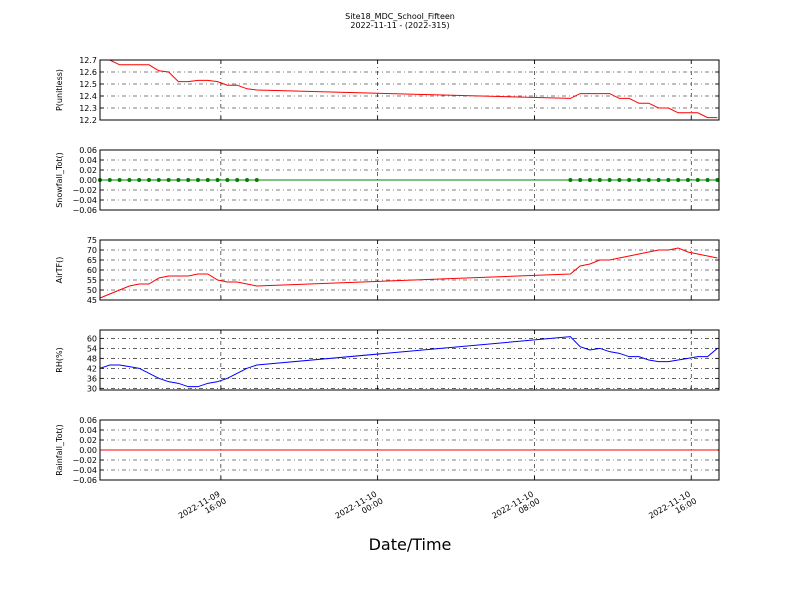 The width and height of the screenshot is (800, 600). What do you see at coordinates (88, 72) in the screenshot?
I see `y-tick-label: 12.6` at bounding box center [88, 72].